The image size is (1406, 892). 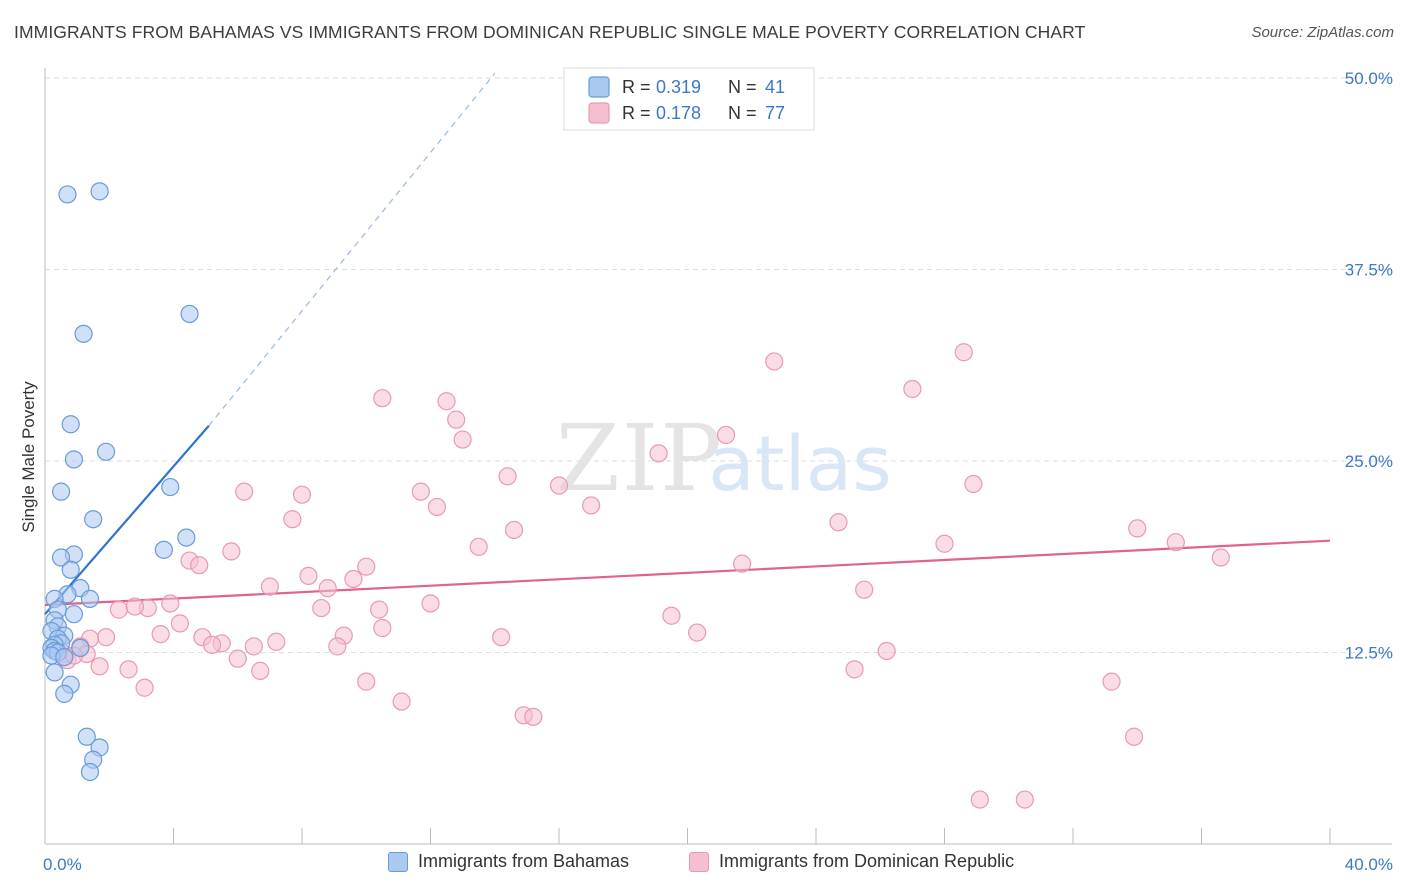 I want to click on trend-line-bahamas-extension, so click(x=352, y=250).